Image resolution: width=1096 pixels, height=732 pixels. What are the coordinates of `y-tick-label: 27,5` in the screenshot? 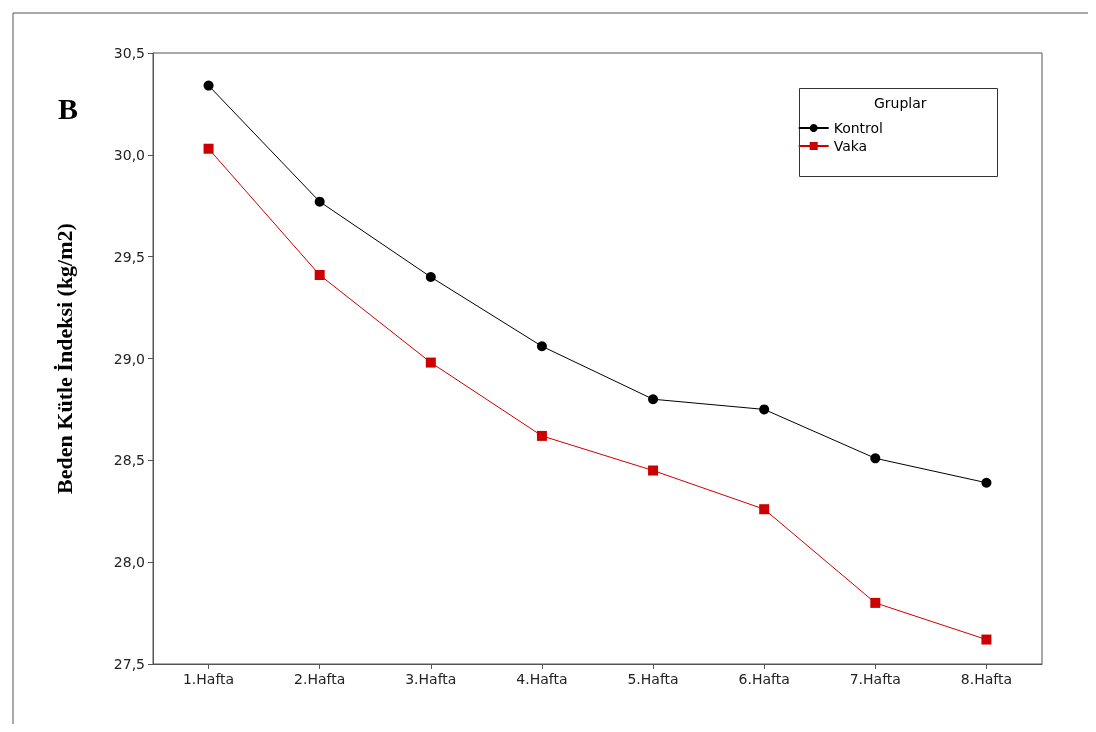 It's located at (129, 664).